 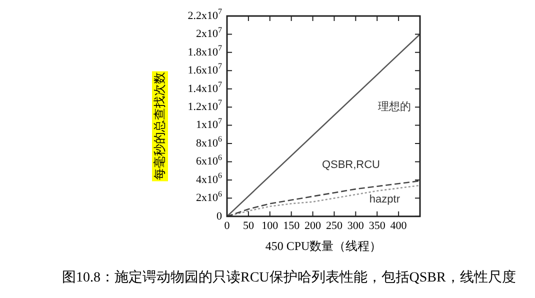 What do you see at coordinates (395, 107) in the screenshot?
I see `series-label: 理想的` at bounding box center [395, 107].